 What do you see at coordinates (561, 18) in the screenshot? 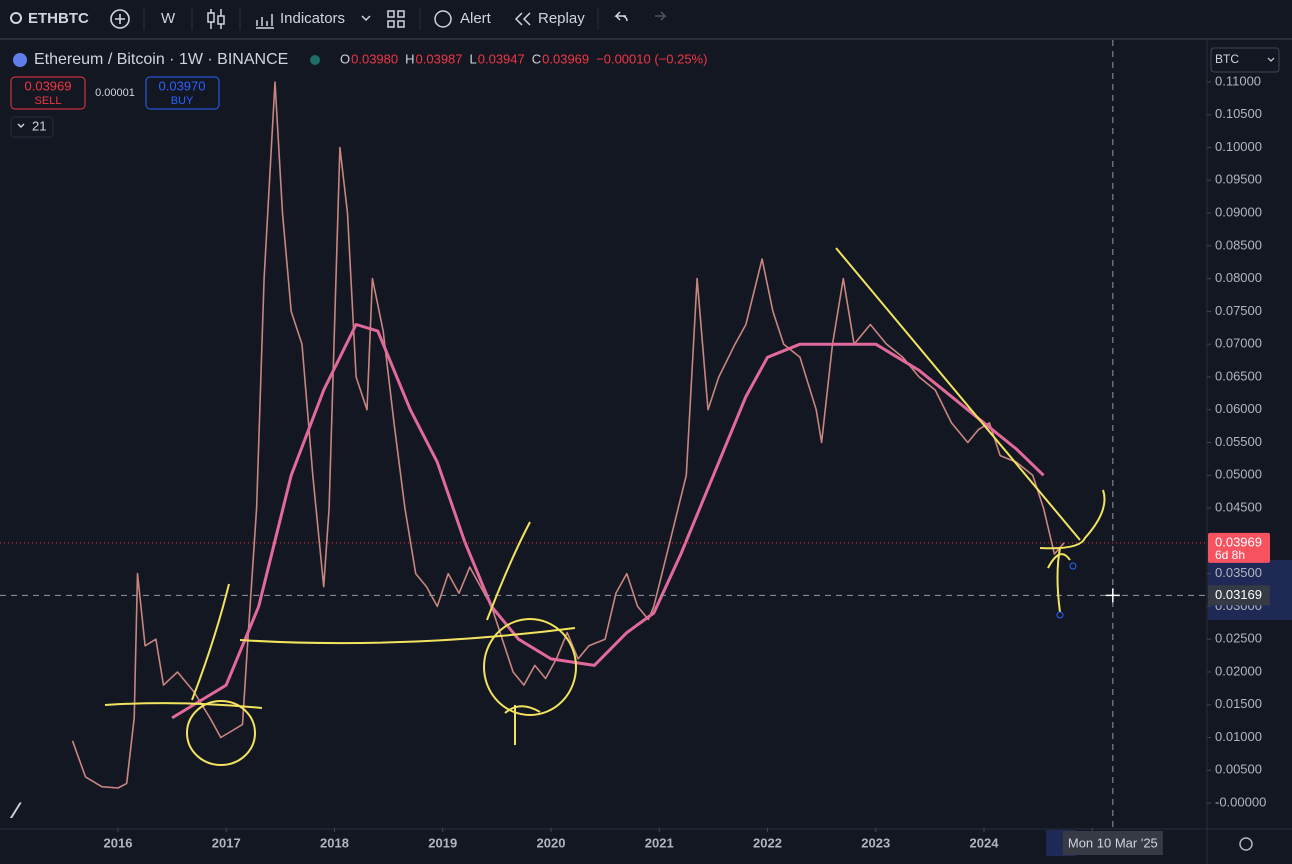
I see `replay: Replay` at bounding box center [561, 18].